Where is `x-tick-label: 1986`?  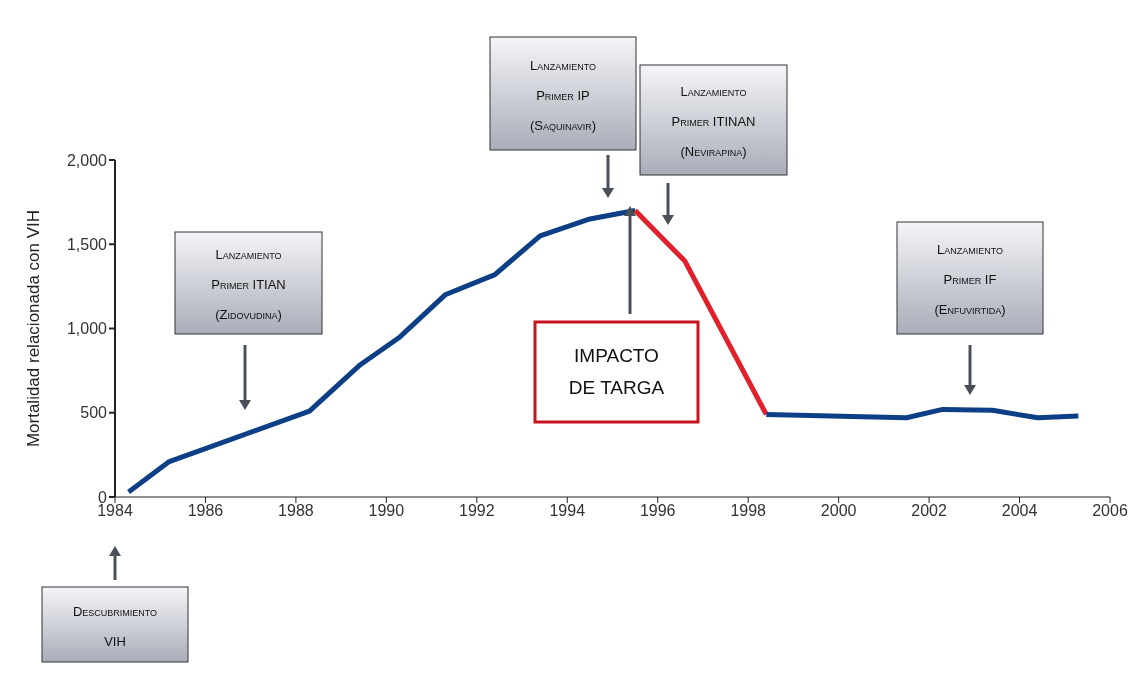
x-tick-label: 1986 is located at coordinates (205, 511).